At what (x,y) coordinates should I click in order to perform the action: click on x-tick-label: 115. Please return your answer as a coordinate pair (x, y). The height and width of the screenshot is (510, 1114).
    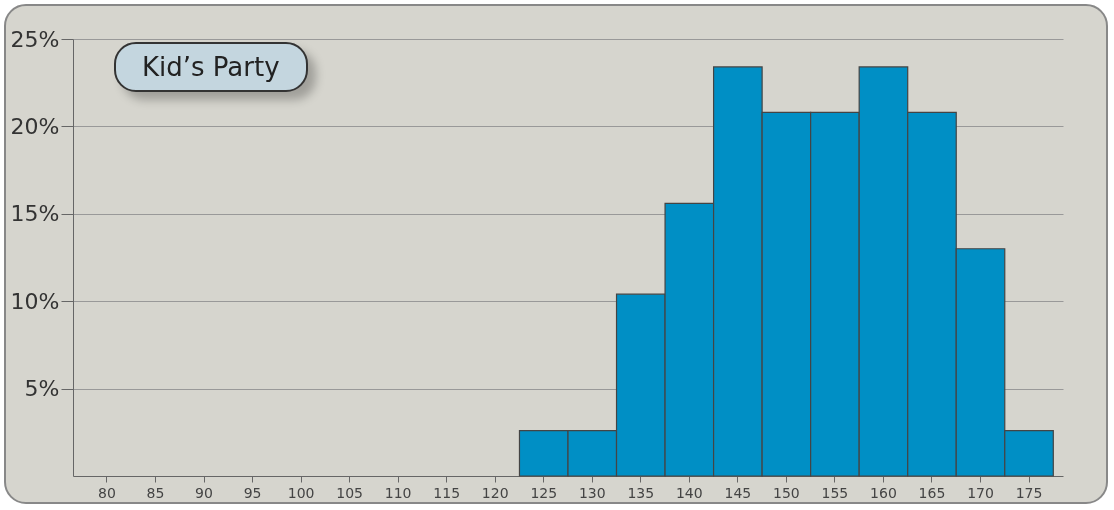
    Looking at the image, I should click on (447, 492).